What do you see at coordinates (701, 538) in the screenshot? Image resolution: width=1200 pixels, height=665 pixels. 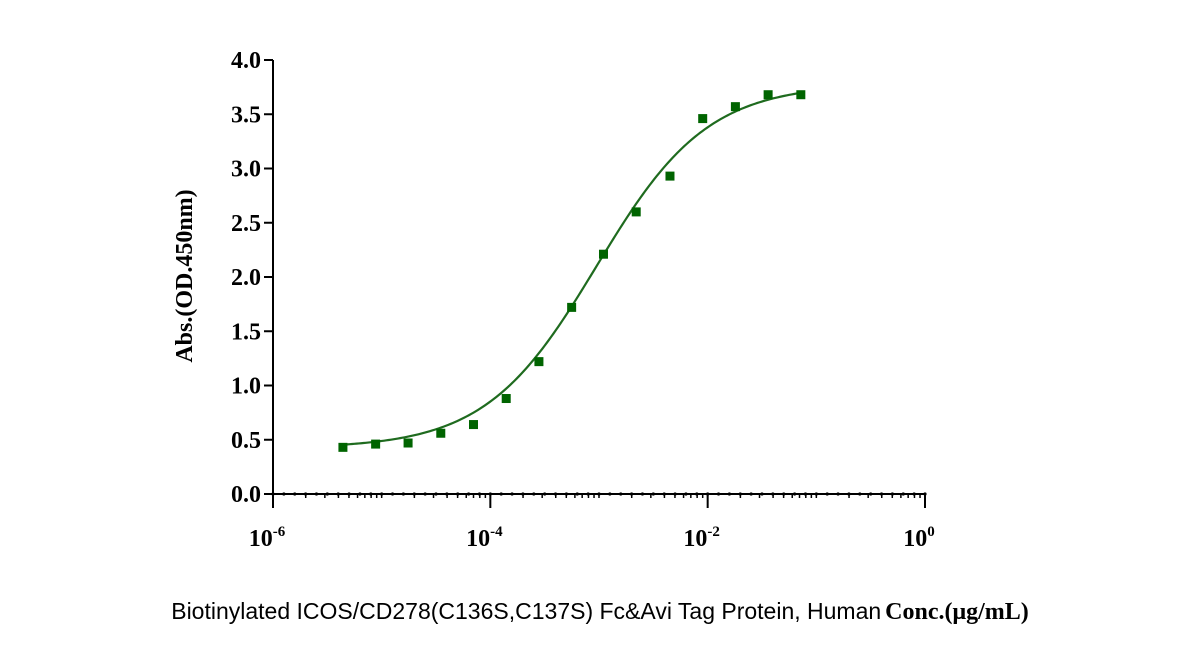 I see `x-tick-label: 10⁻²` at bounding box center [701, 538].